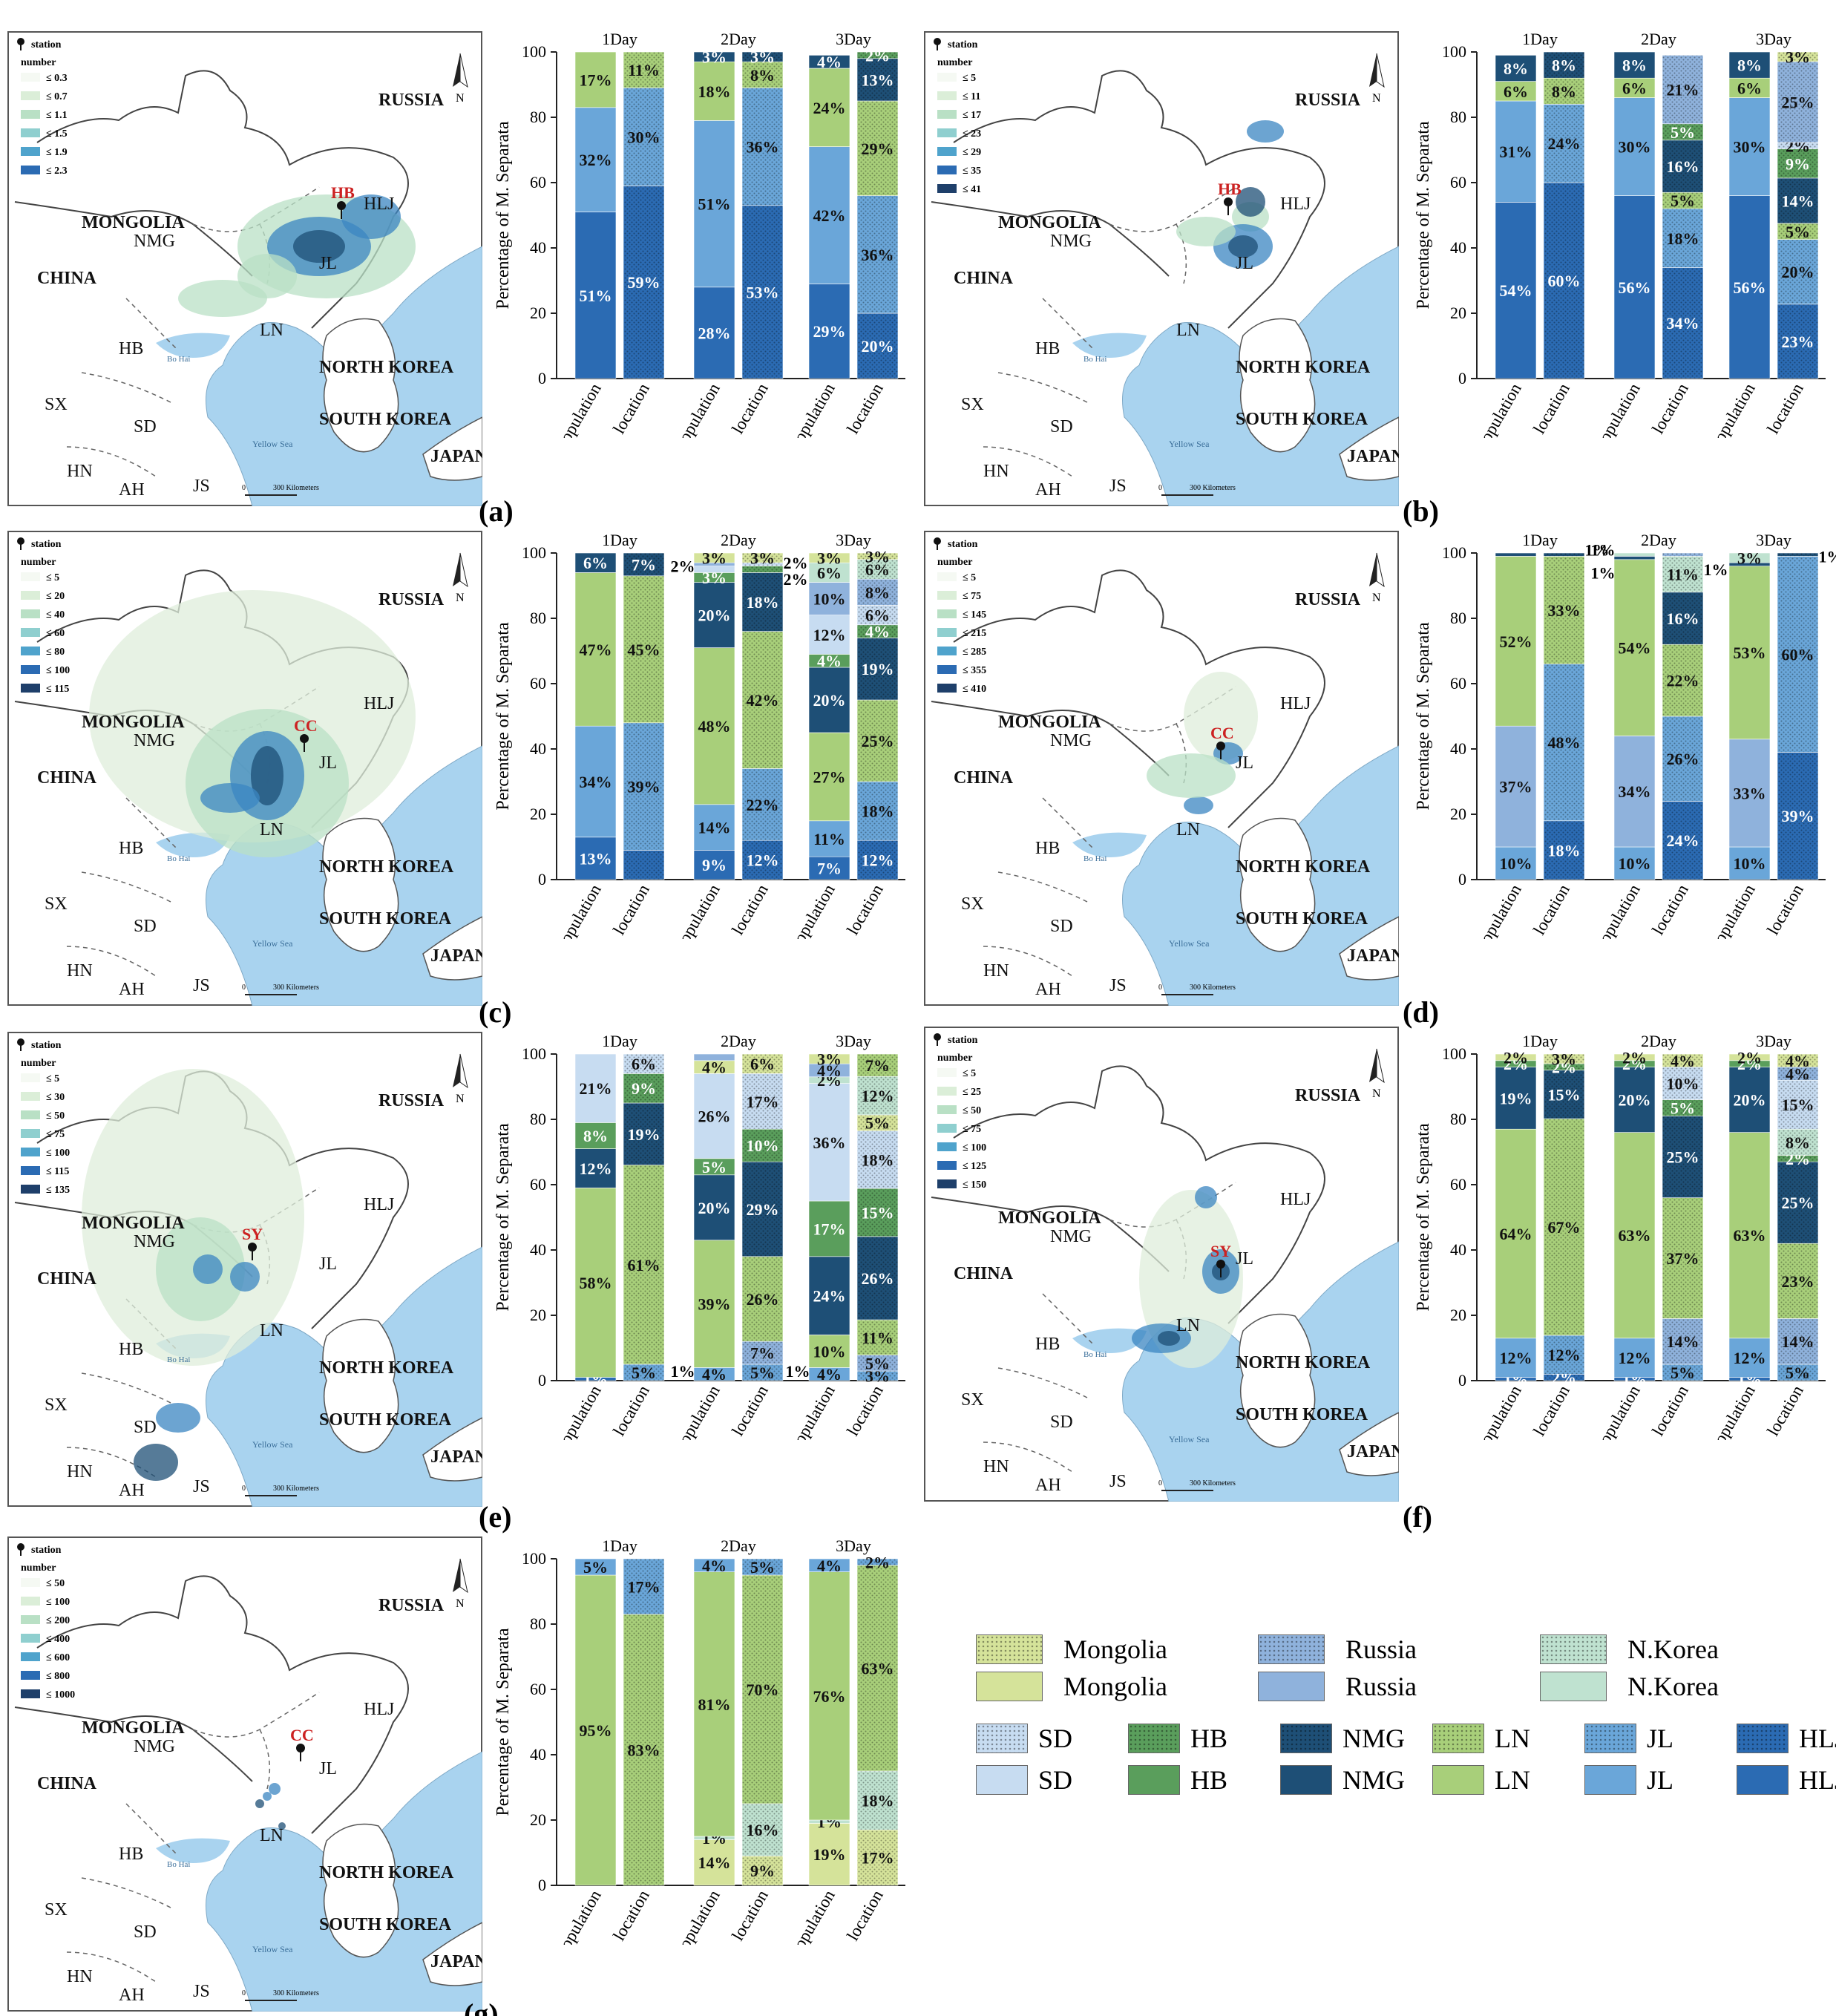 The width and height of the screenshot is (1836, 2016). What do you see at coordinates (714, 1117) in the screenshot?
I see `bar-value-label: 26%` at bounding box center [714, 1117].